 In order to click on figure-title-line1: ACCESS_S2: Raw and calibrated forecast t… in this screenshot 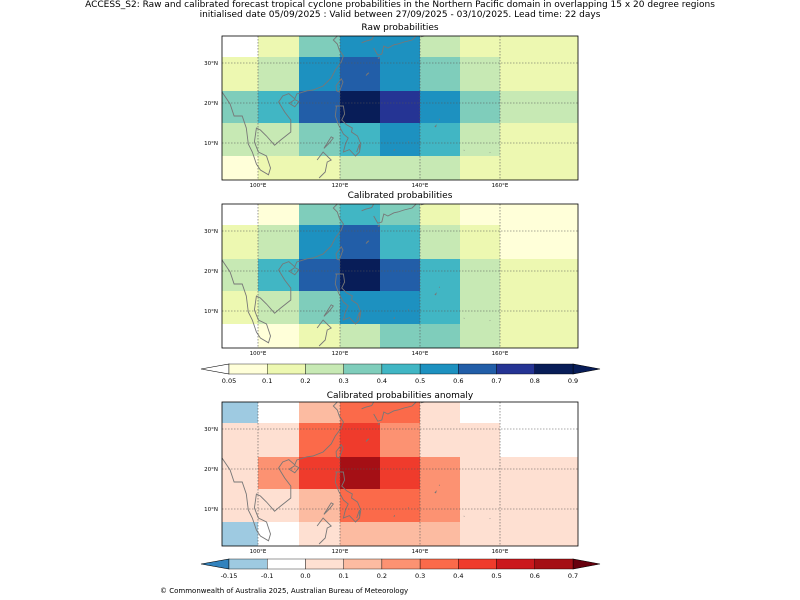, I will do `click(400, 5)`.